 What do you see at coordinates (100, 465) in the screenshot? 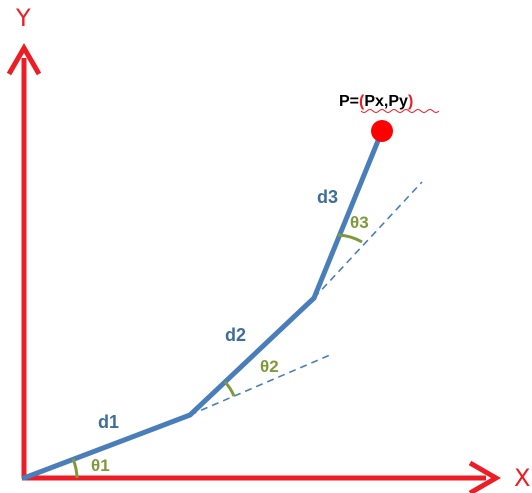
I see `angle-label-theta1: θ1` at bounding box center [100, 465].